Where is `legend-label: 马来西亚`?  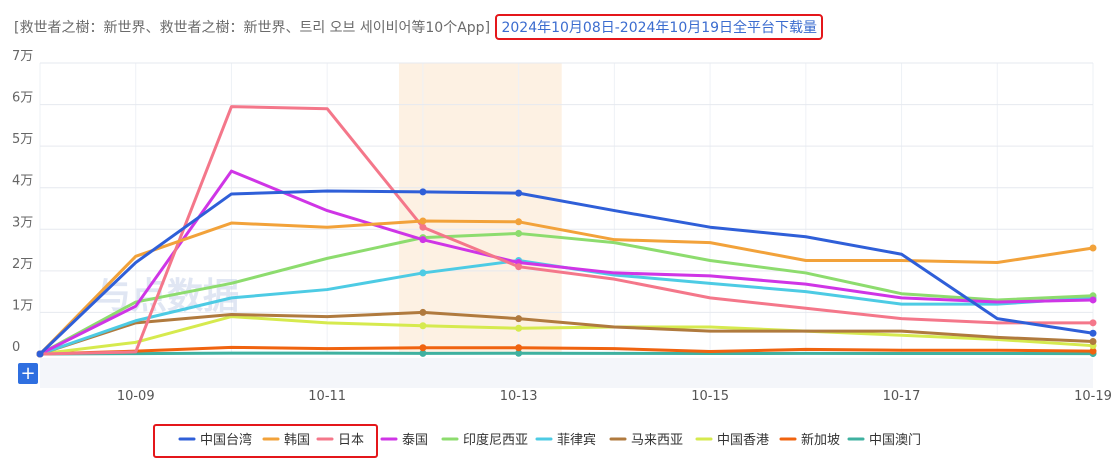 legend-label: 马来西亚 is located at coordinates (657, 440).